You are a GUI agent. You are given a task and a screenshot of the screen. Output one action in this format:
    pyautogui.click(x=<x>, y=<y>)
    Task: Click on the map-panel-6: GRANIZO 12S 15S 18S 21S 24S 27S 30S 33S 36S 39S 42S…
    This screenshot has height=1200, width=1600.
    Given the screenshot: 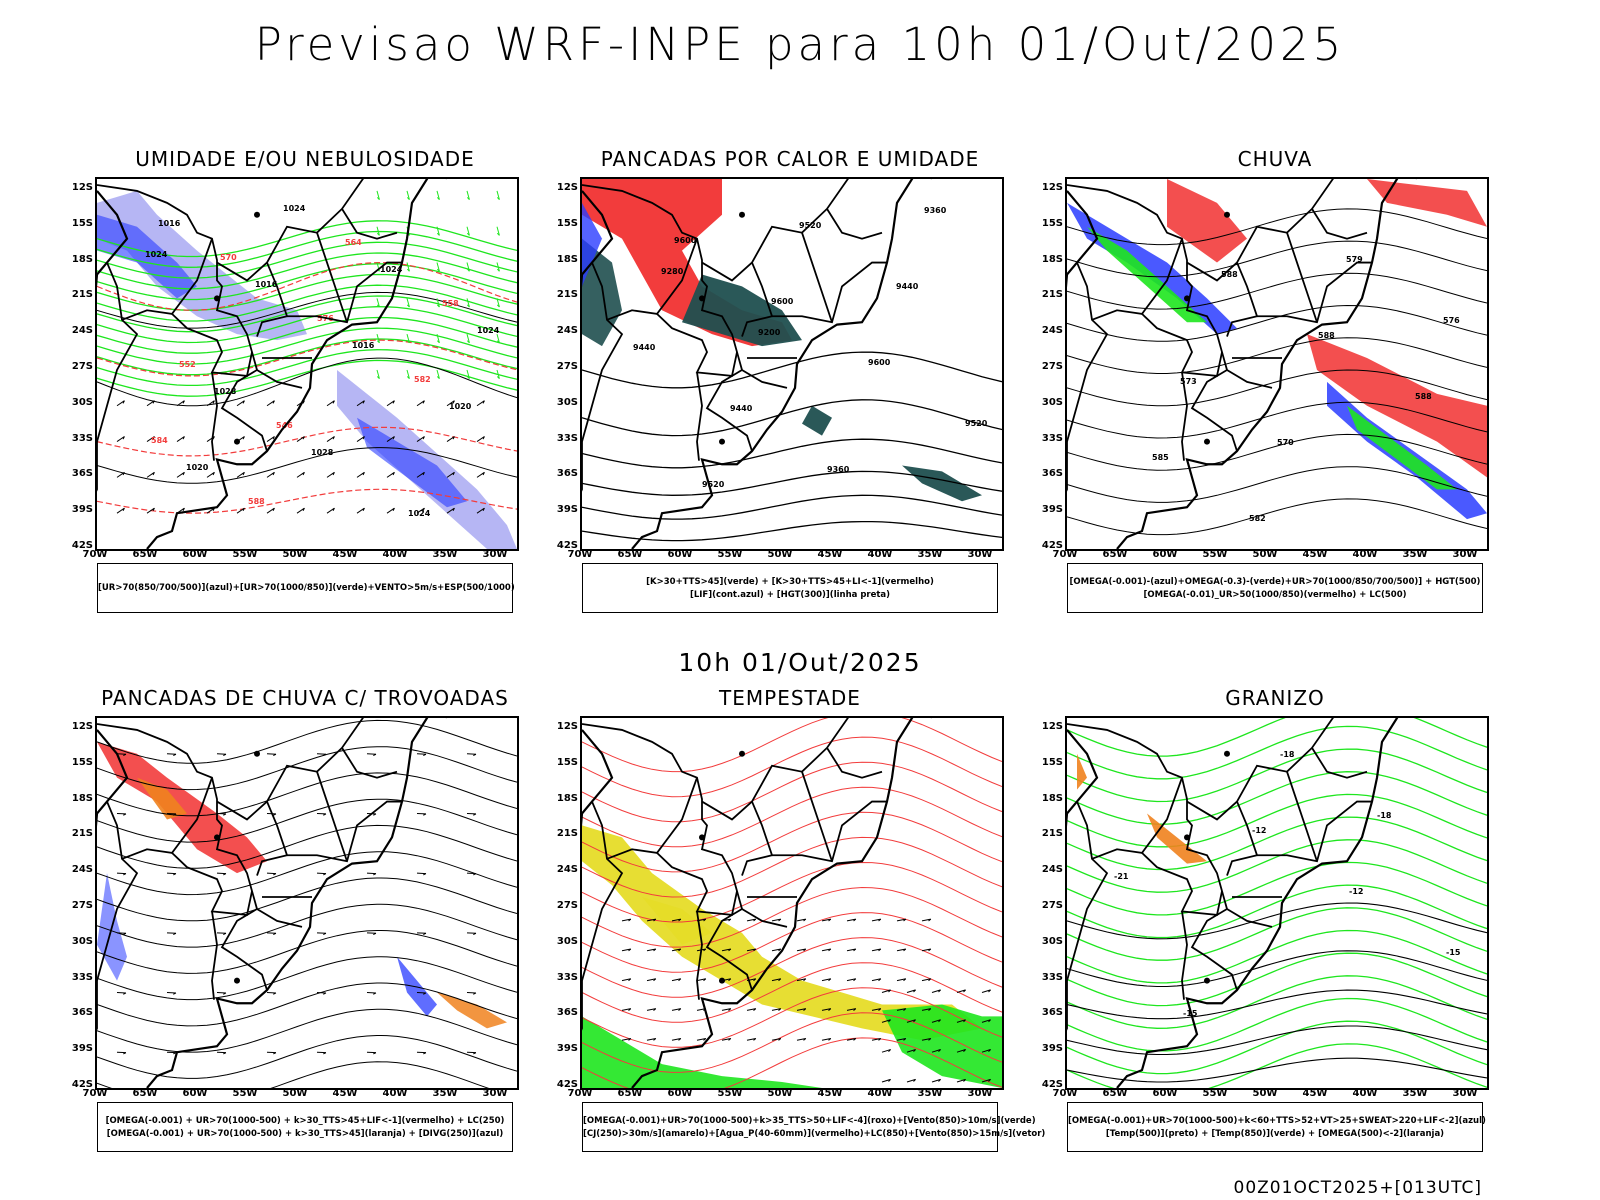 What is the action you would take?
    pyautogui.click(x=1260, y=926)
    